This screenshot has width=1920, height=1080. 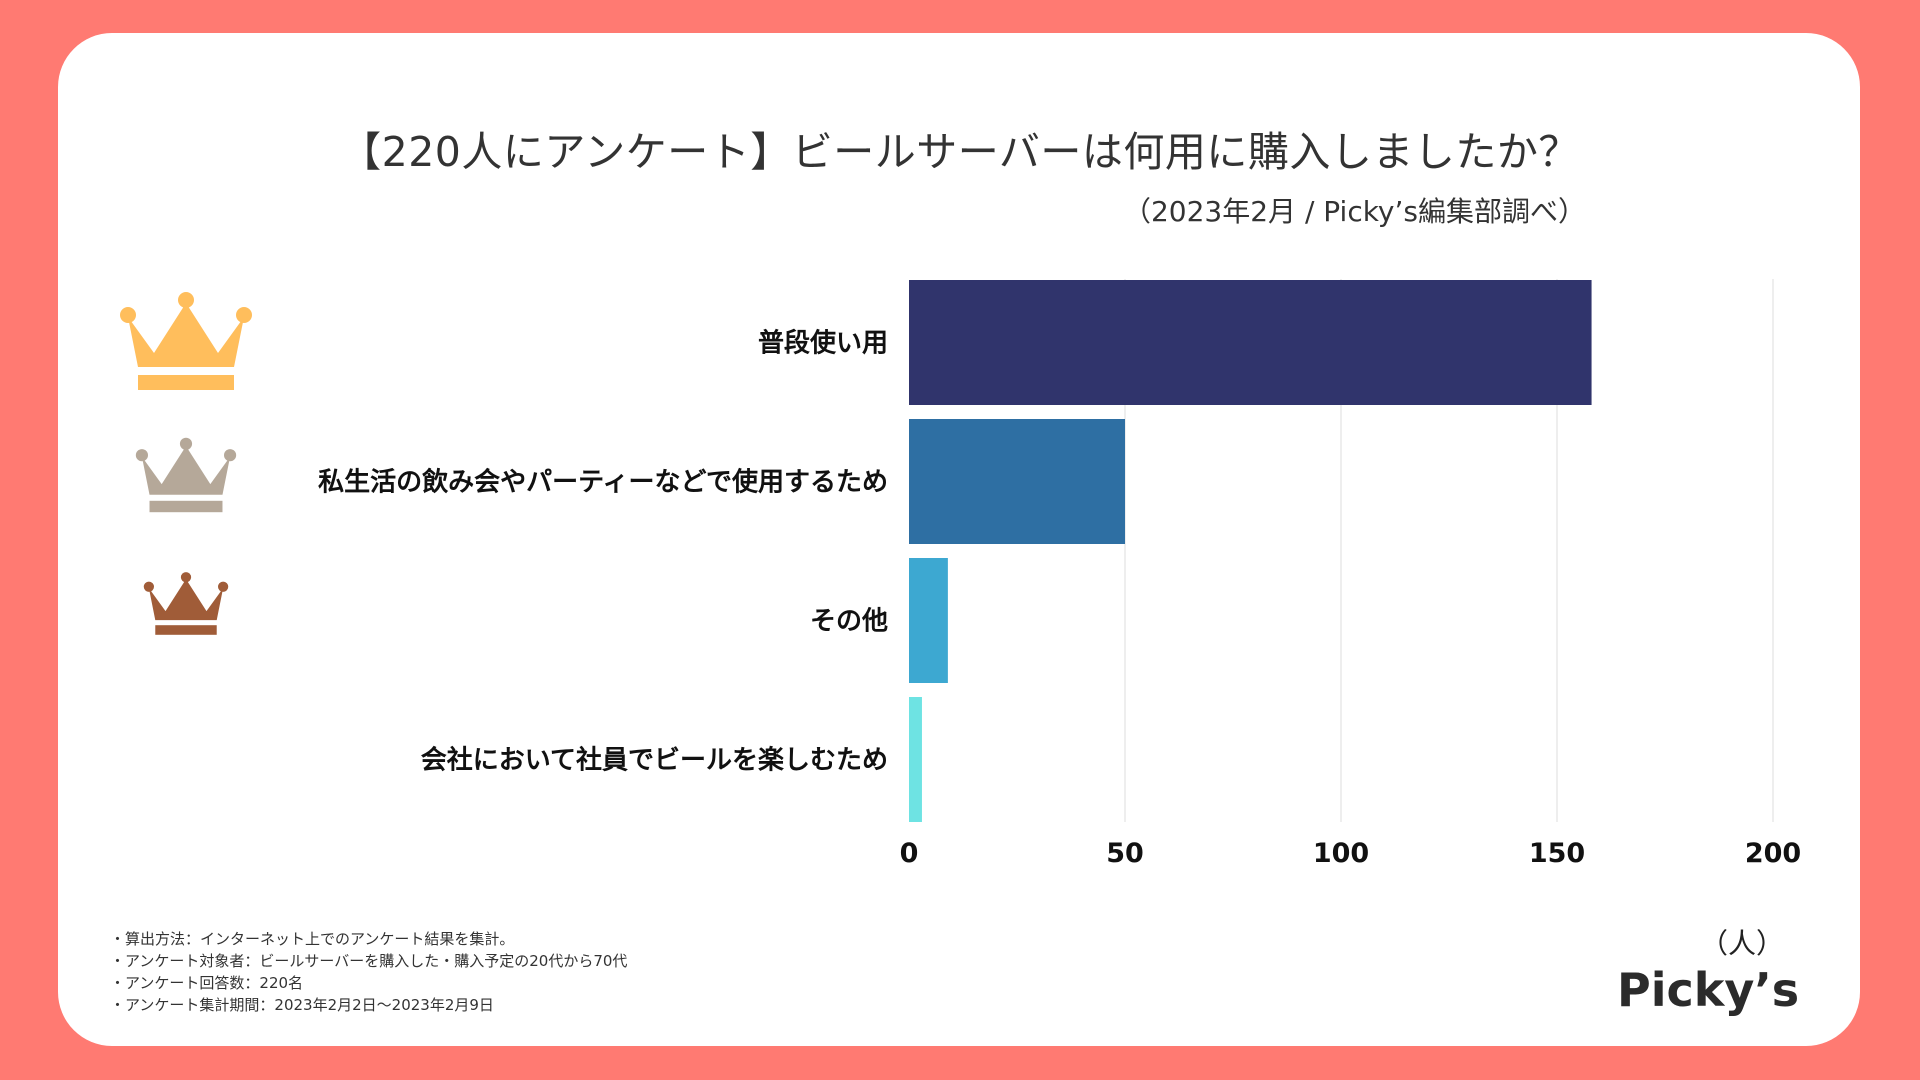 I want to click on silver-crown-icon, so click(x=186, y=475).